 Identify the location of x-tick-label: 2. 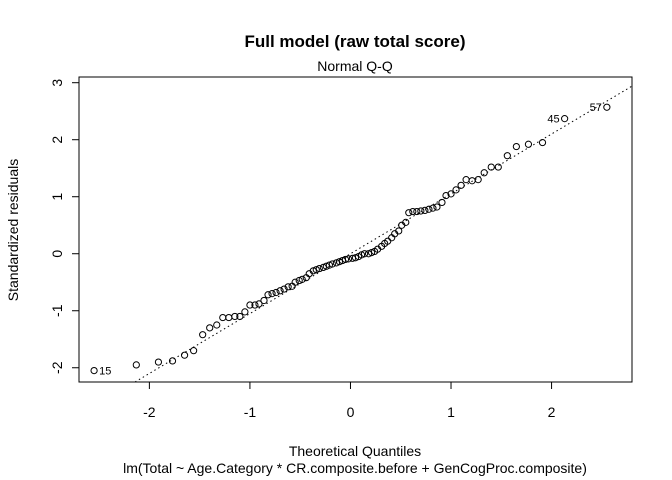
(552, 412).